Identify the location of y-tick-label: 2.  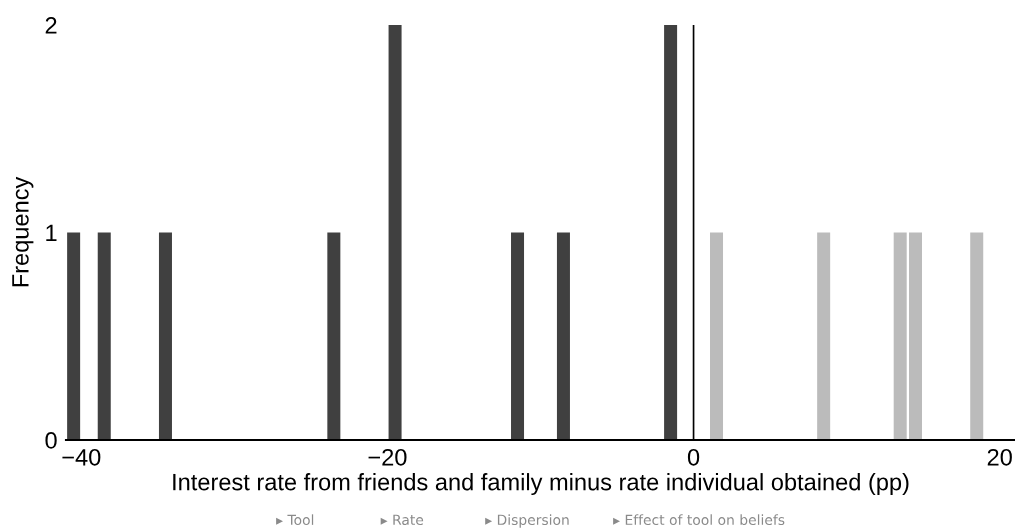
(51, 25).